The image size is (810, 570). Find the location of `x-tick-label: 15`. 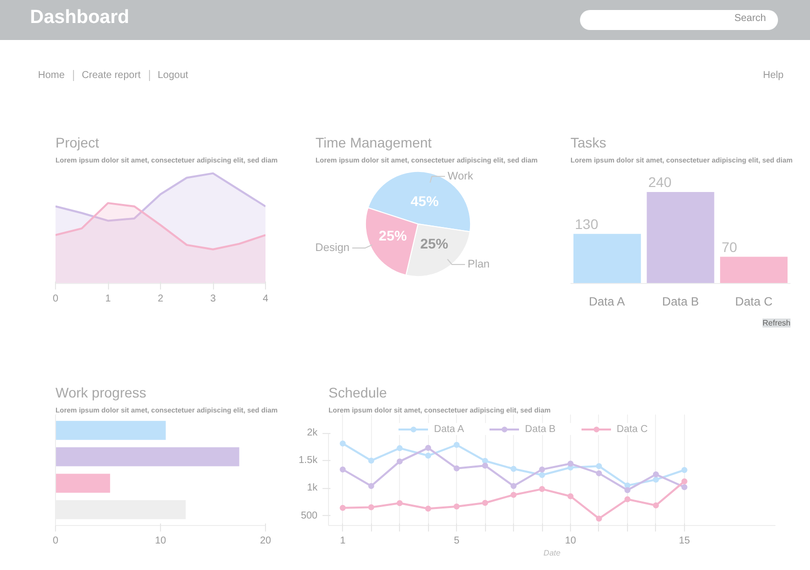

x-tick-label: 15 is located at coordinates (684, 541).